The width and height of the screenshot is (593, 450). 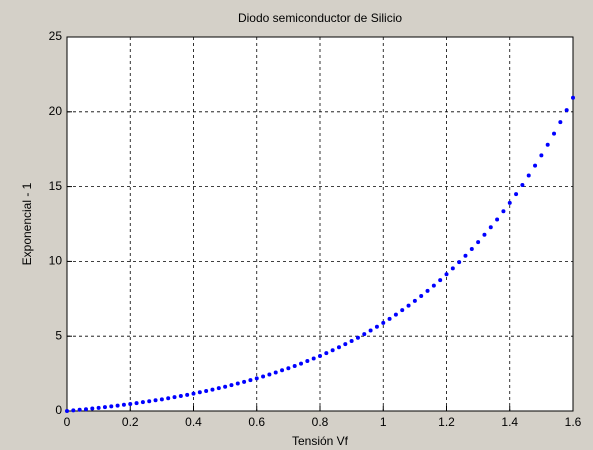 I want to click on y-tick-label: 20, so click(x=56, y=111).